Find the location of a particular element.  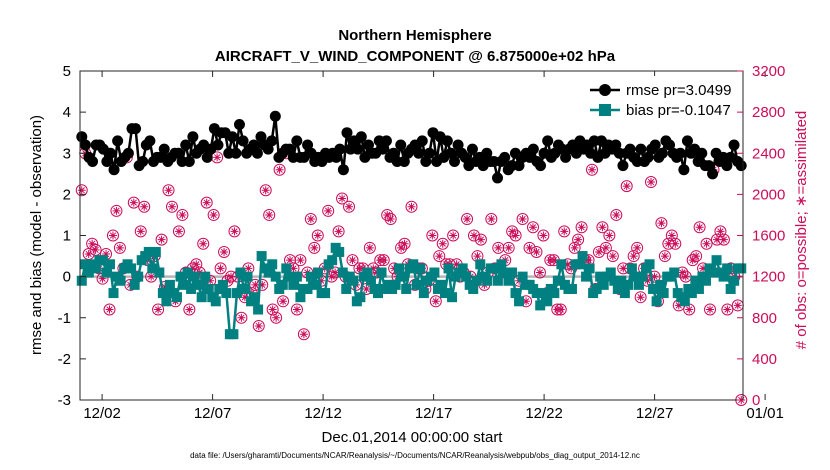

x-tick-label: 12/02 is located at coordinates (102, 413).